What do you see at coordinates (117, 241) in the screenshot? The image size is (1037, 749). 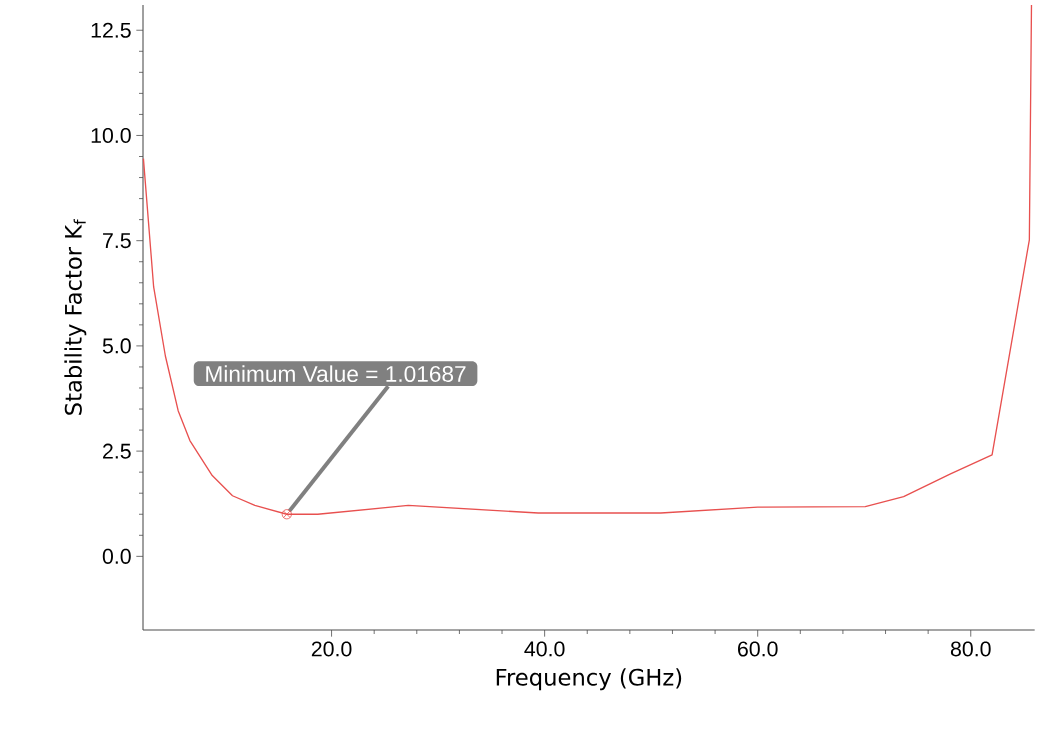 I see `y-tick-label: 7.5` at bounding box center [117, 241].